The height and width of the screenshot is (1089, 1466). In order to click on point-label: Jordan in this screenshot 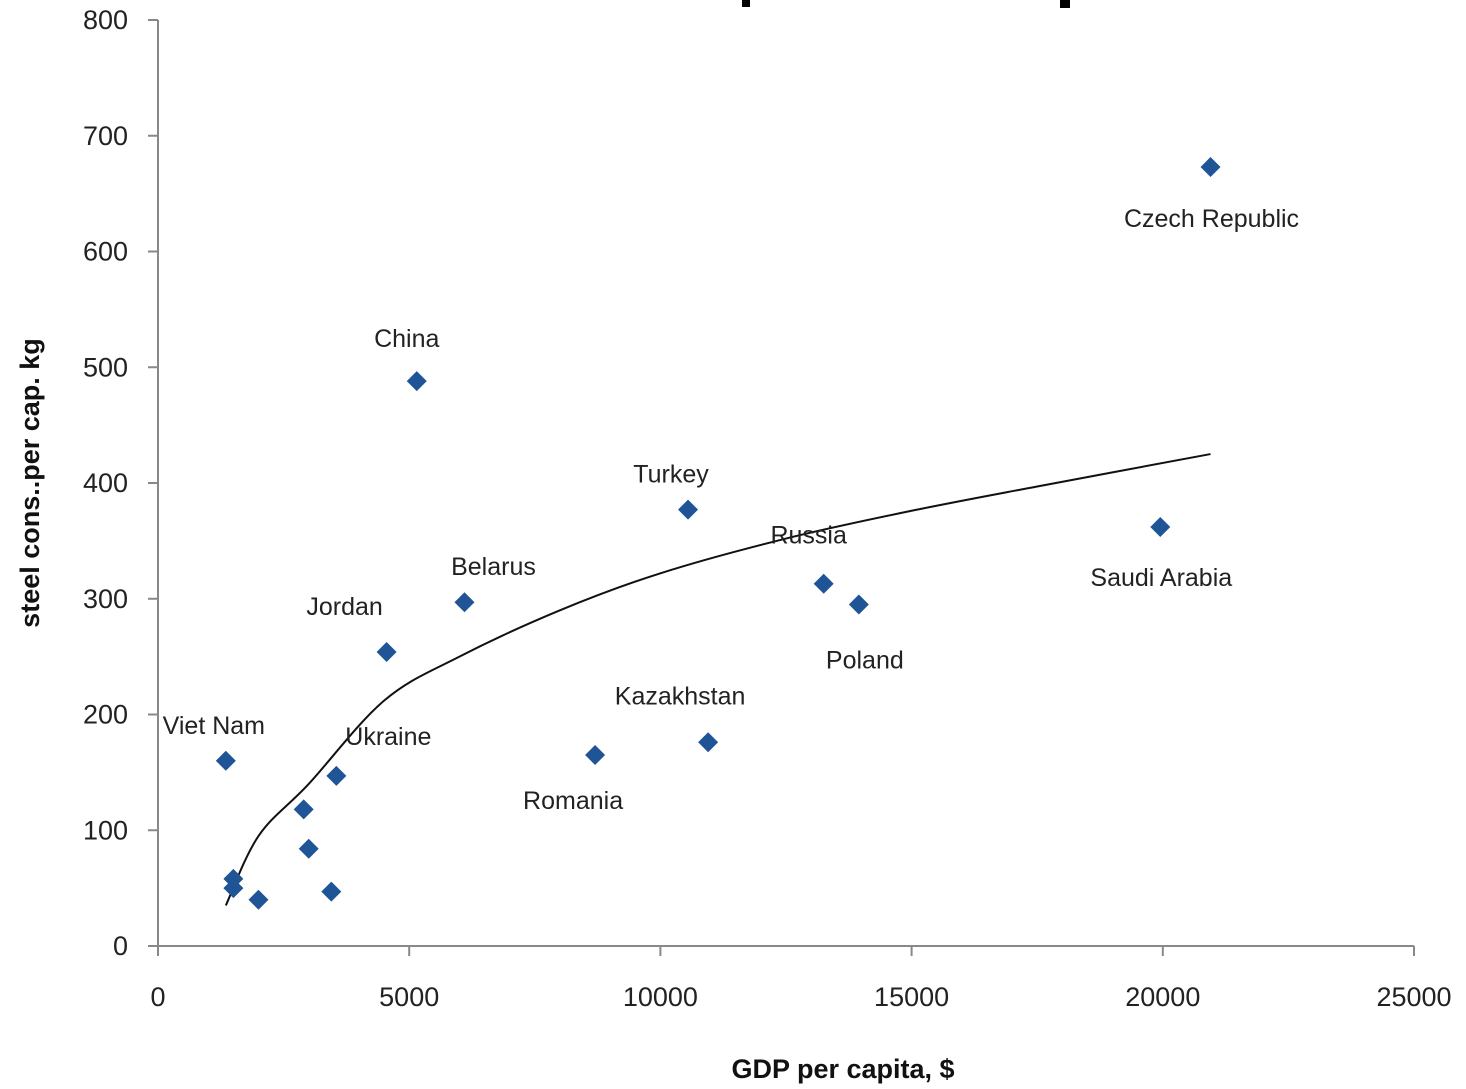, I will do `click(344, 607)`.